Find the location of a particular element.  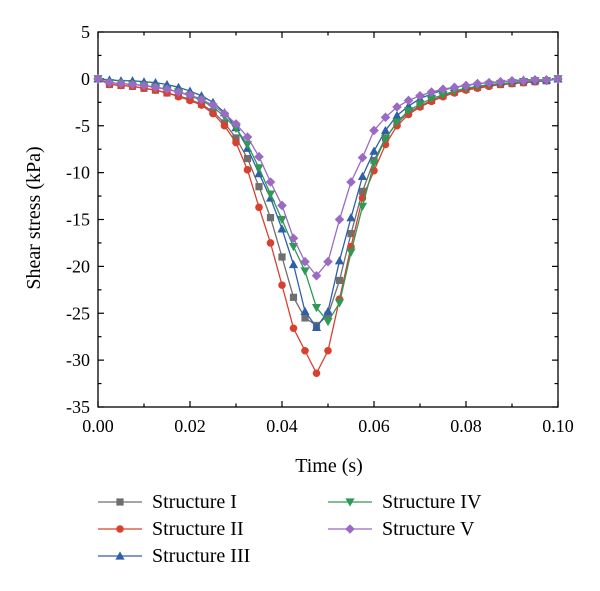

y-tick-label: -20 is located at coordinates (78, 266).